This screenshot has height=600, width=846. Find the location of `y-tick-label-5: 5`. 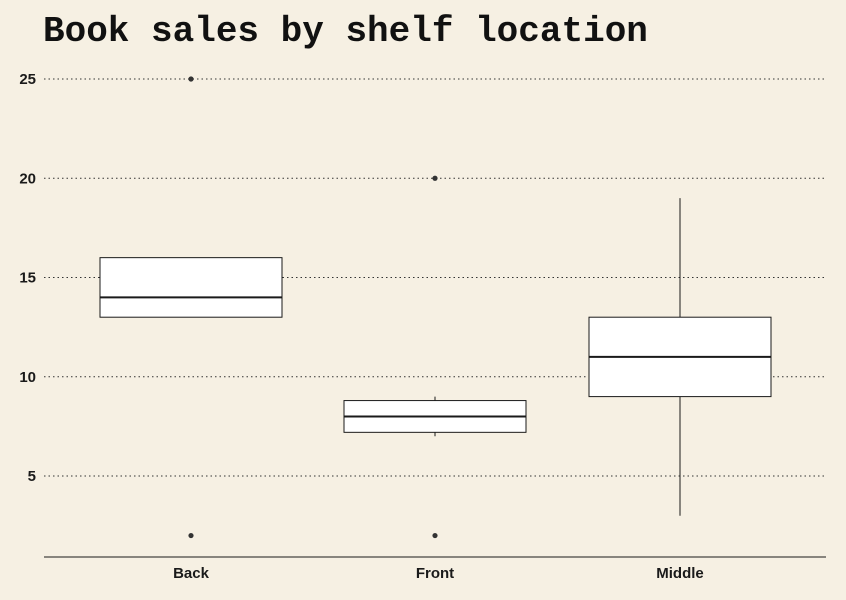

y-tick-label-5: 5 is located at coordinates (32, 476).